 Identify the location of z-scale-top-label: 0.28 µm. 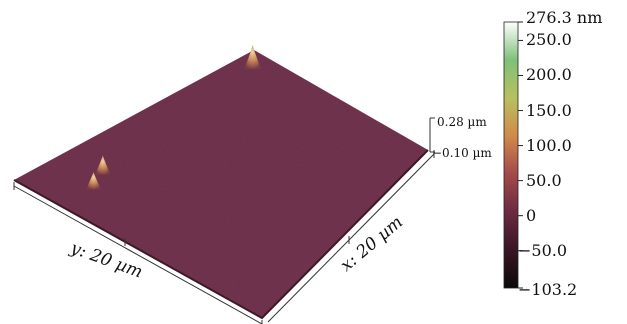
(462, 122).